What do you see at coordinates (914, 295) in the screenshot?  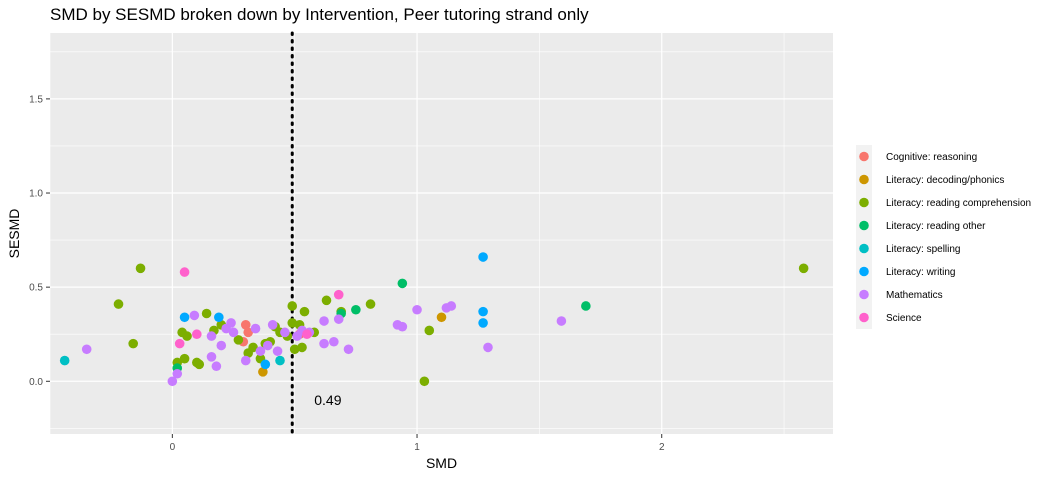 I see `legend-label: Mathematics` at bounding box center [914, 295].